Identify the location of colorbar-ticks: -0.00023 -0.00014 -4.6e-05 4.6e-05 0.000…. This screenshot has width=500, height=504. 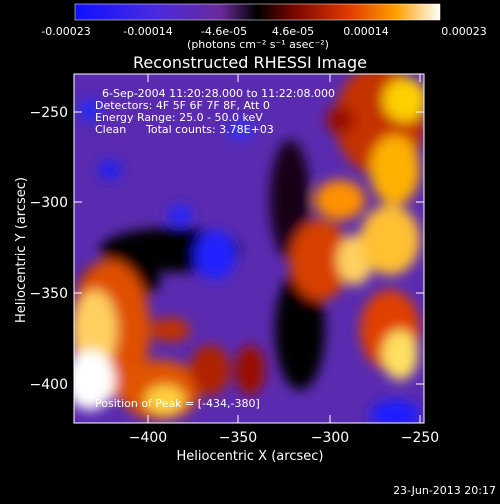
(263, 31).